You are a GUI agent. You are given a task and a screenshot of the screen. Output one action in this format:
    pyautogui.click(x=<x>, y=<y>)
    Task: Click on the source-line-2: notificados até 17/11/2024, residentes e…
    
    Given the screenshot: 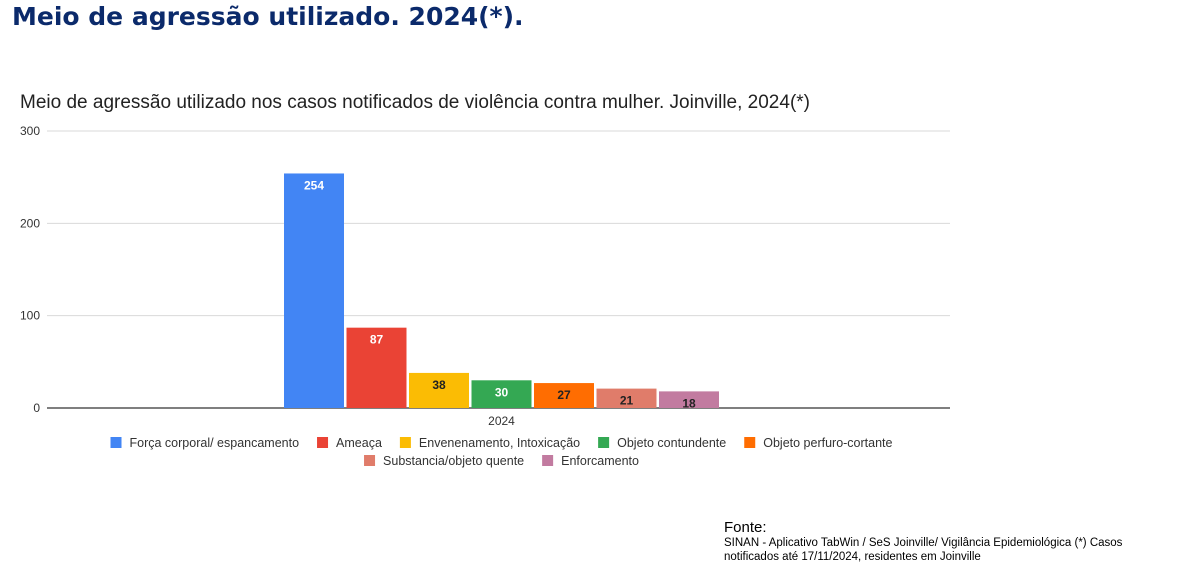 What is the action you would take?
    pyautogui.click(x=852, y=557)
    